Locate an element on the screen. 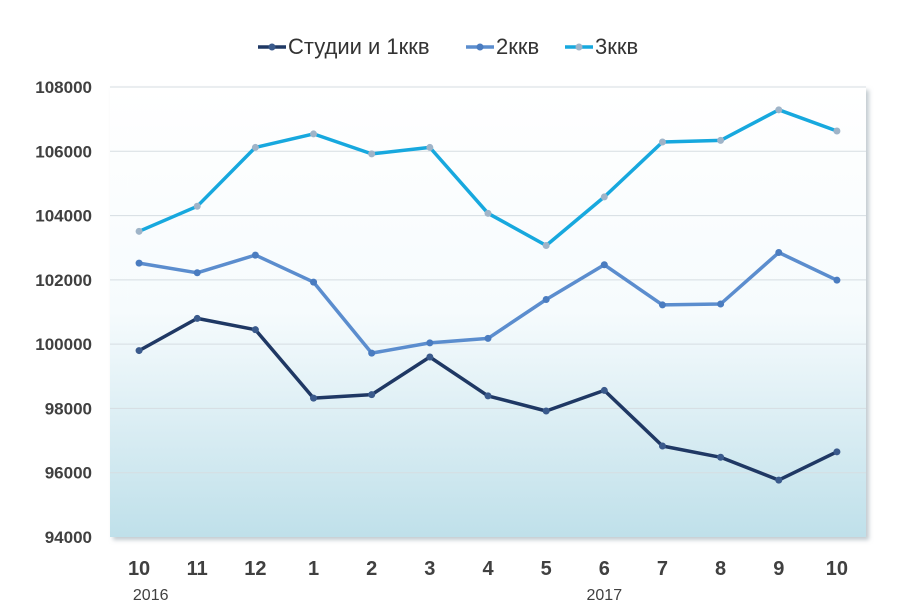 Image resolution: width=900 pixels, height=611 pixels. x-tick-label: 8 is located at coordinates (720, 569).